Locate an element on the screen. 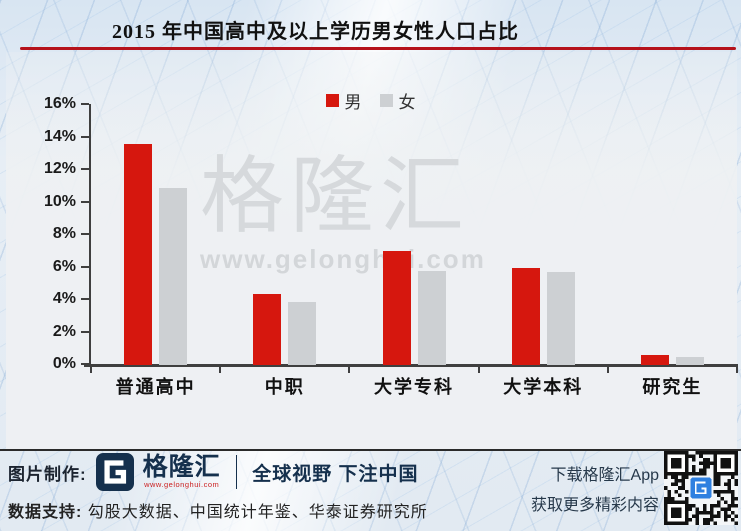 The image size is (741, 531). qr-caption: 下载格隆汇App 获取更多精彩内容 is located at coordinates (595, 488).